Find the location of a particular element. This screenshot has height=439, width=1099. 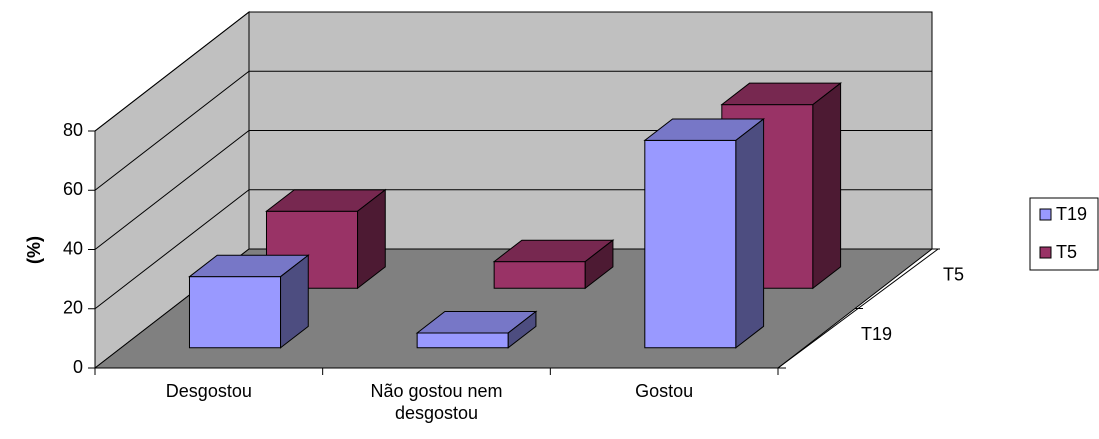

depth-label: T5 is located at coordinates (953, 275).